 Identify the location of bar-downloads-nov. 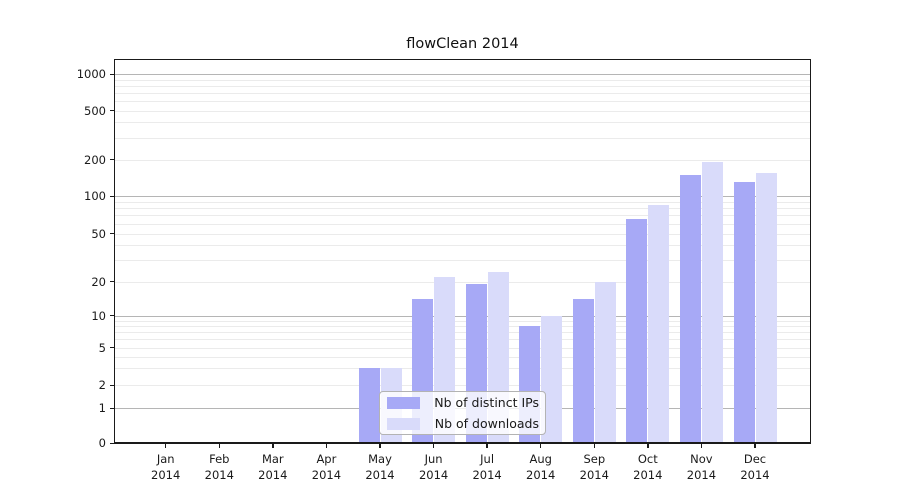
(712, 302).